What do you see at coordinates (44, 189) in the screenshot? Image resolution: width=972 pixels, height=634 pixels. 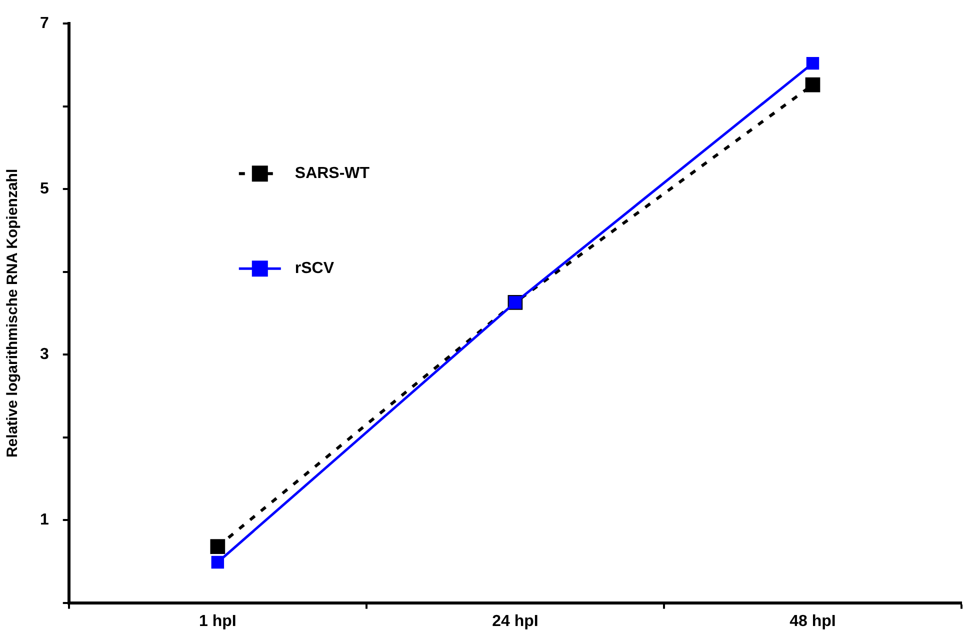 I see `y-tick-label: 5` at bounding box center [44, 189].